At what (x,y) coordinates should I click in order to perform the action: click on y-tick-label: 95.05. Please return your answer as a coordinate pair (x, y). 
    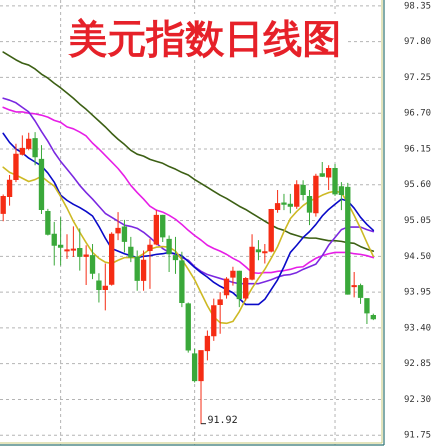
    Looking at the image, I should click on (418, 221).